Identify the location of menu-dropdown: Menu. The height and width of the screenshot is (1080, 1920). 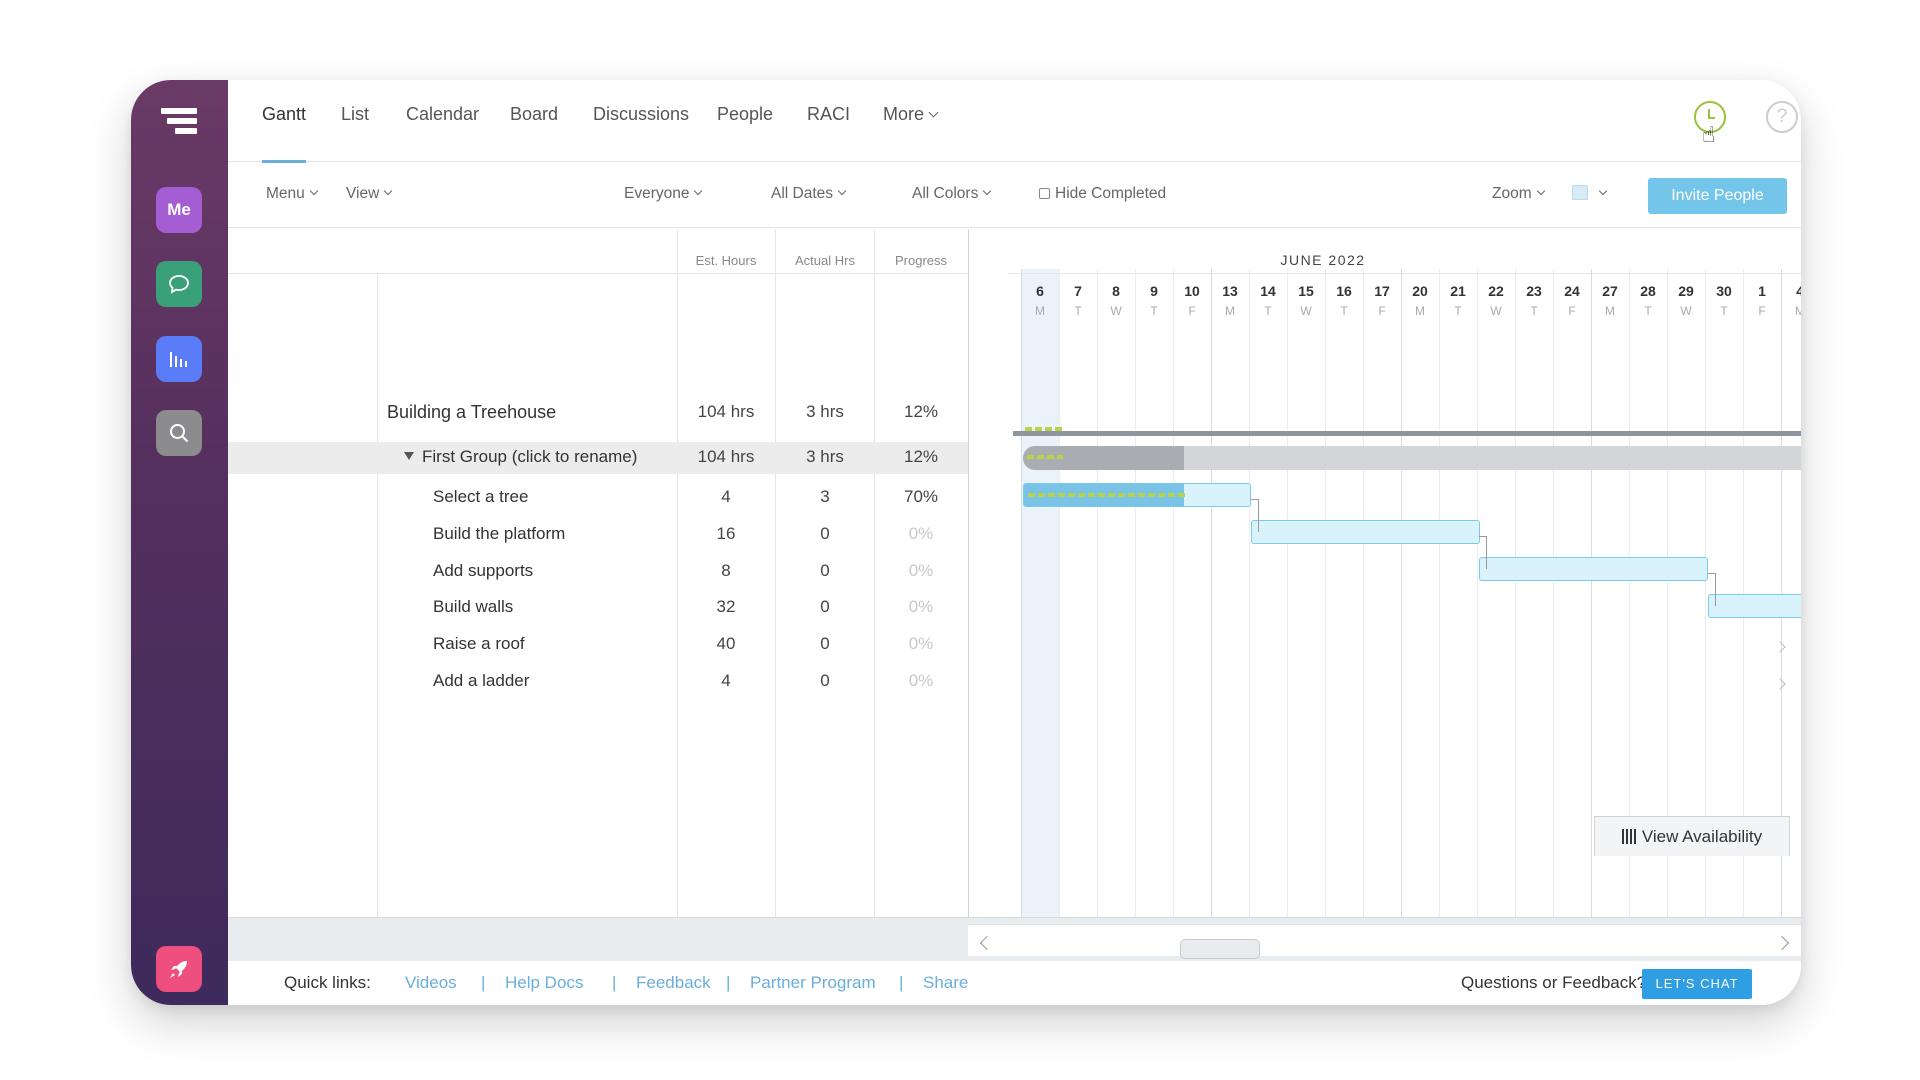
(292, 194).